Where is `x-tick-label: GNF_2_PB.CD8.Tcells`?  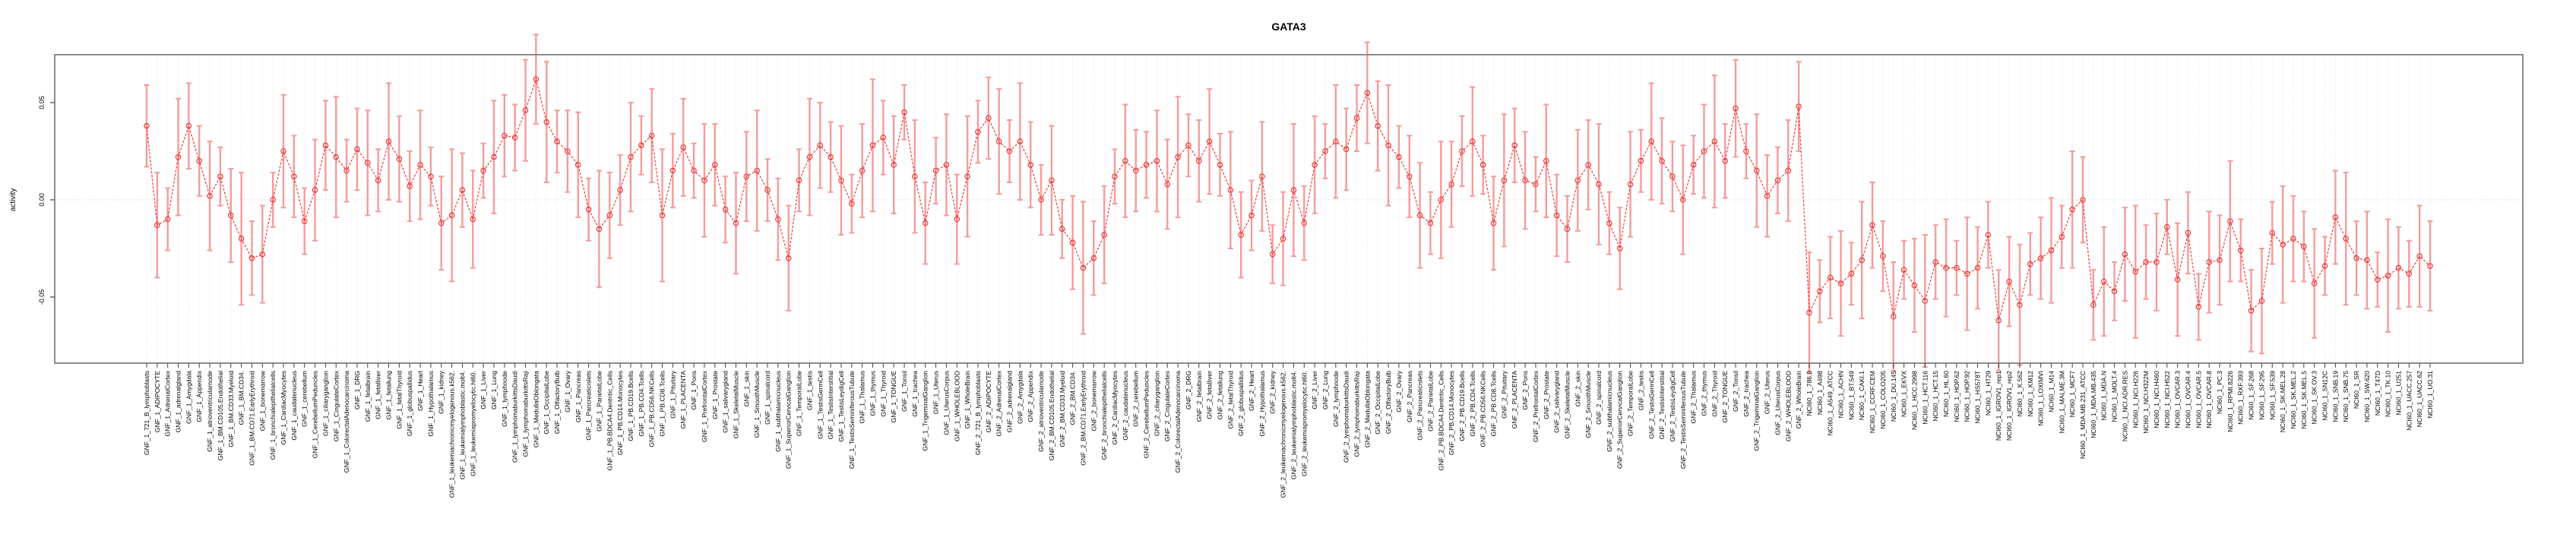 x-tick-label: GNF_2_PB.CD8.Tcells is located at coordinates (1494, 403).